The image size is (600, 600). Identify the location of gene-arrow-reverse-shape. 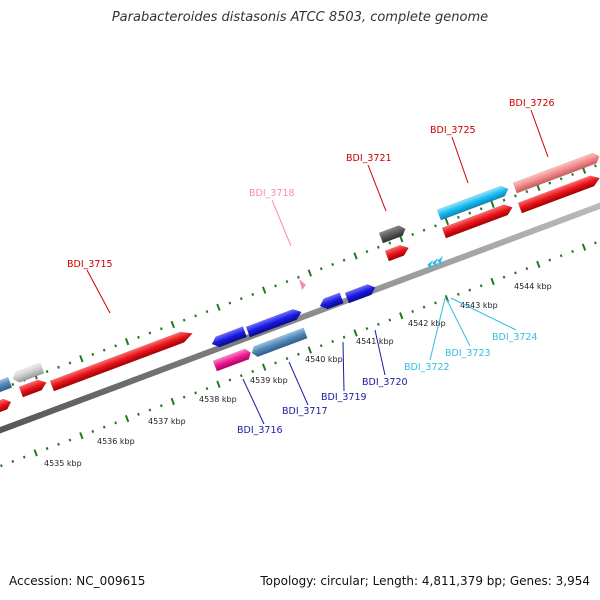
(273, 323).